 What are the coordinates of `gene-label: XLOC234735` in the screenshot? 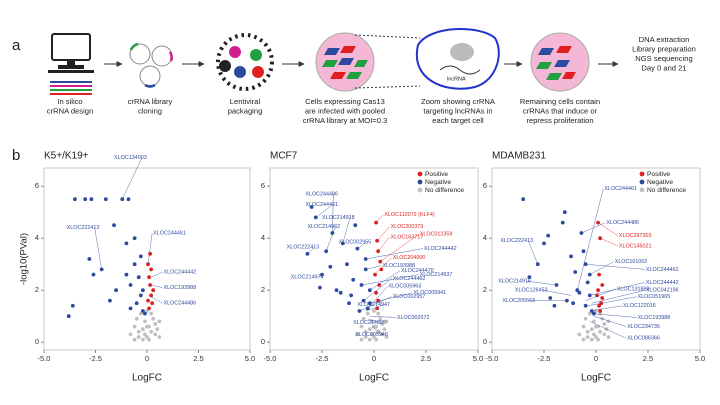 It's located at (643, 327).